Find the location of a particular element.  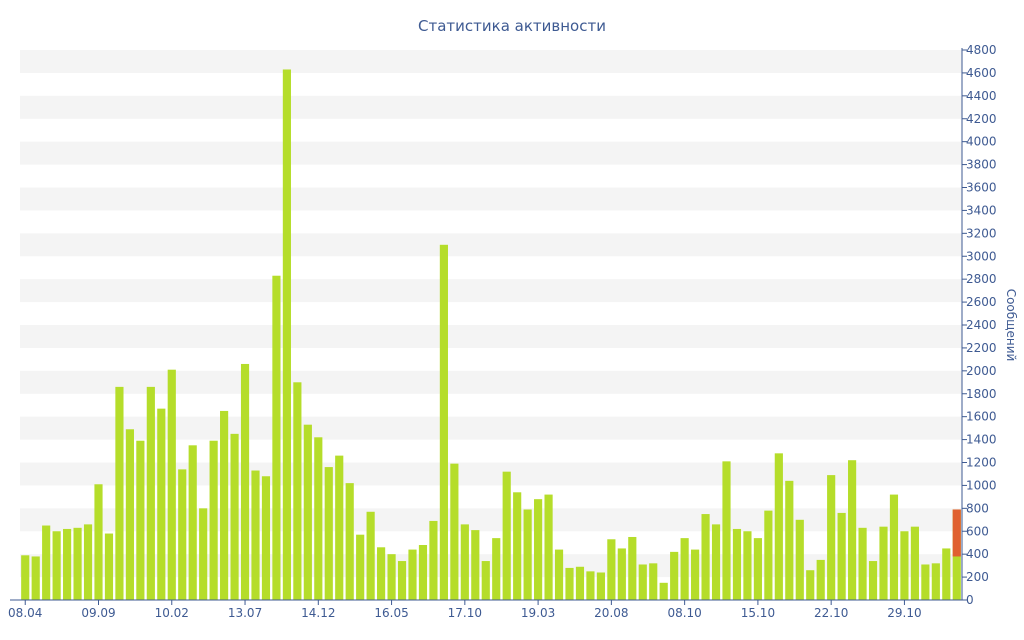

y-tick-label: 1400 is located at coordinates (981, 440).